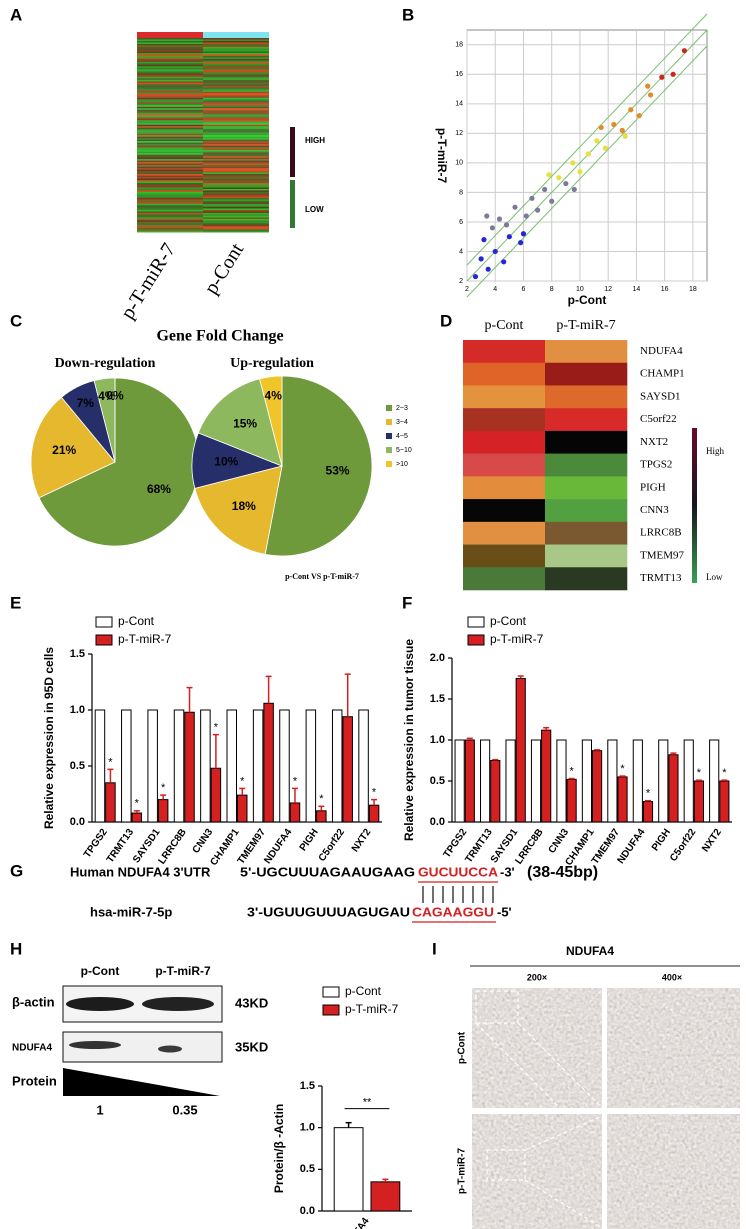 The image size is (747, 1229). Describe the element at coordinates (653, 487) in the screenshot. I see `row-label: PIGH` at that location.